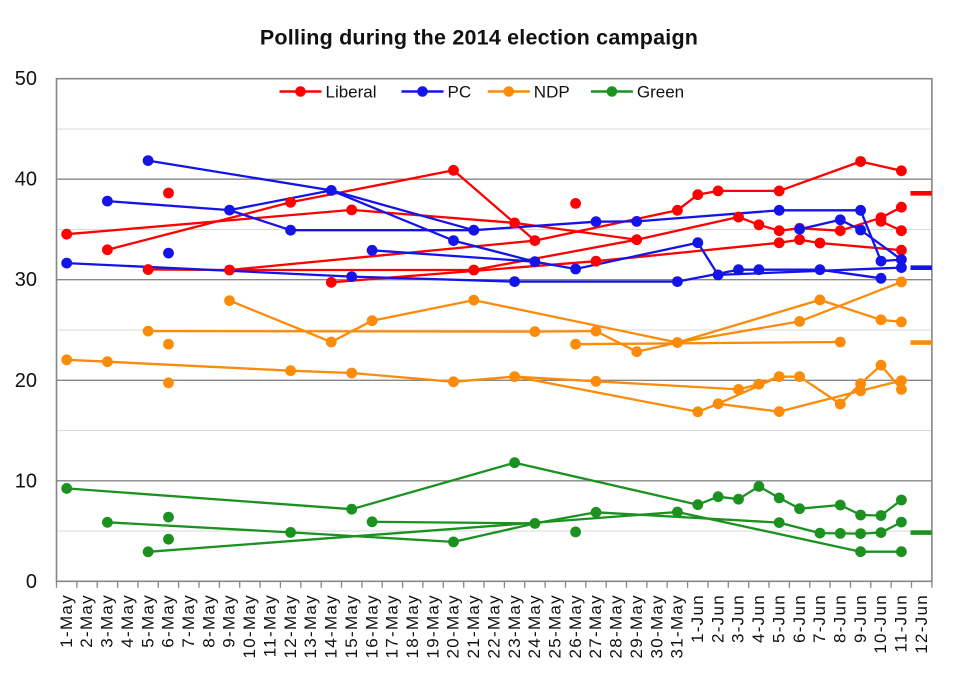 Image resolution: width=960 pixels, height=681 pixels. I want to click on svg-text: 11-Jun, so click(901, 623).